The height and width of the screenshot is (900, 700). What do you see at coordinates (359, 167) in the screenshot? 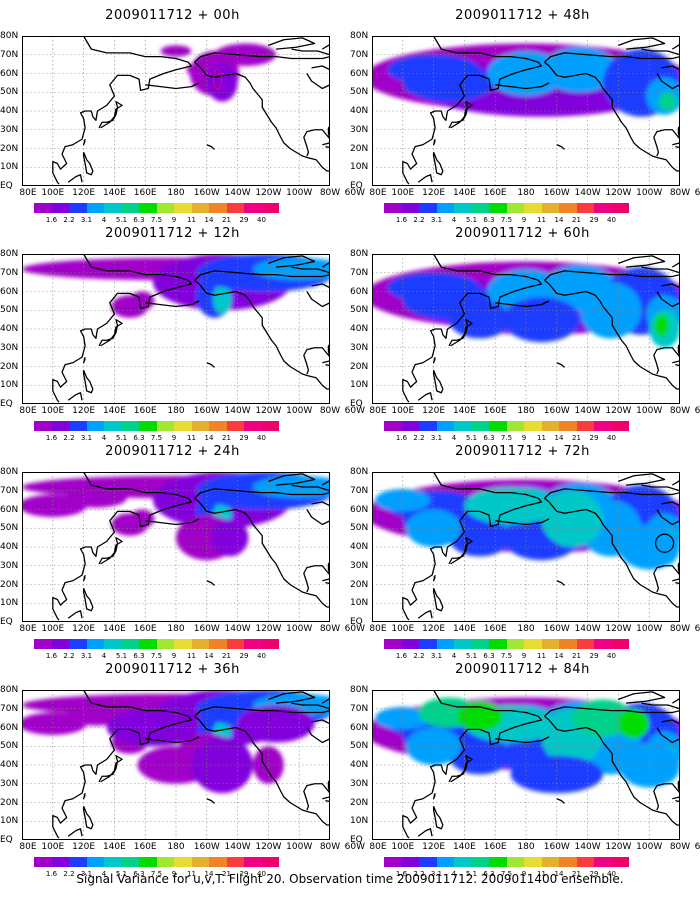
I see `latitude-label: 10N` at bounding box center [359, 167].